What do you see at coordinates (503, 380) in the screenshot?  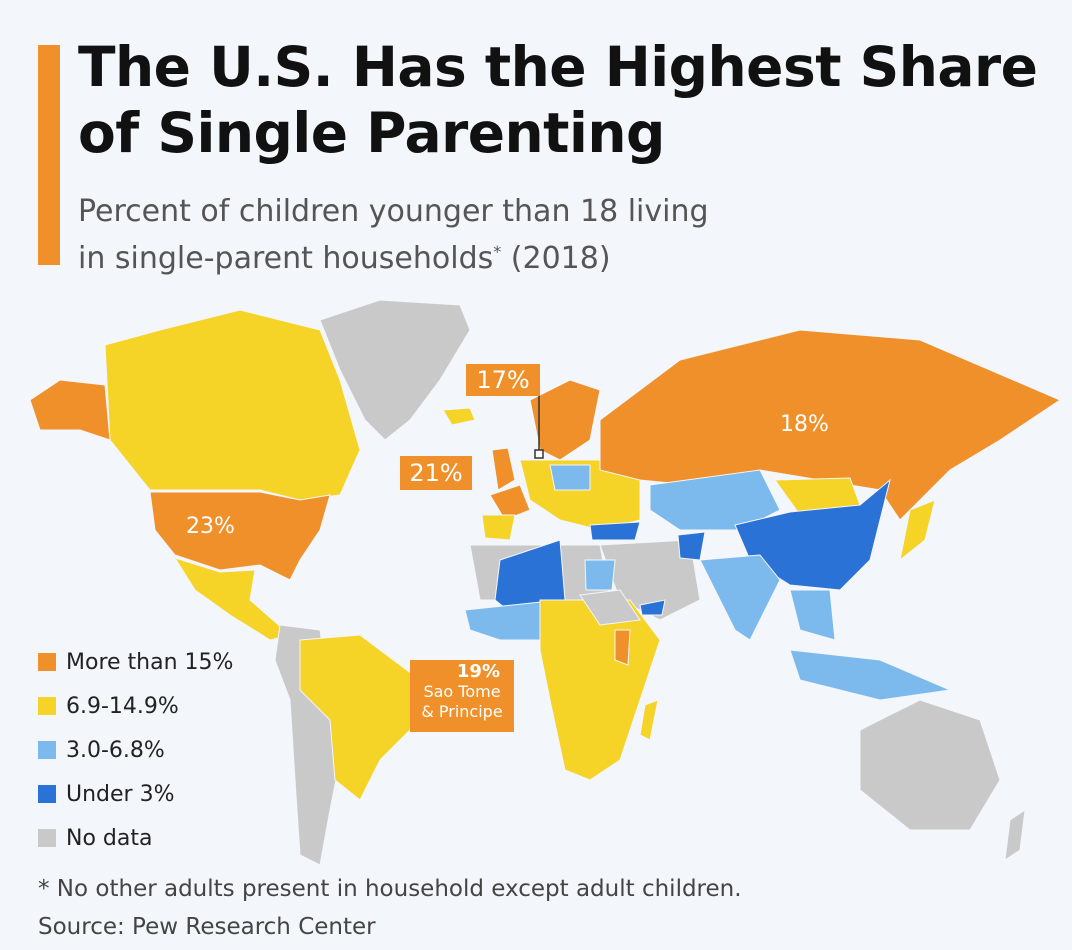 I see `callout-denmark: 17%` at bounding box center [503, 380].